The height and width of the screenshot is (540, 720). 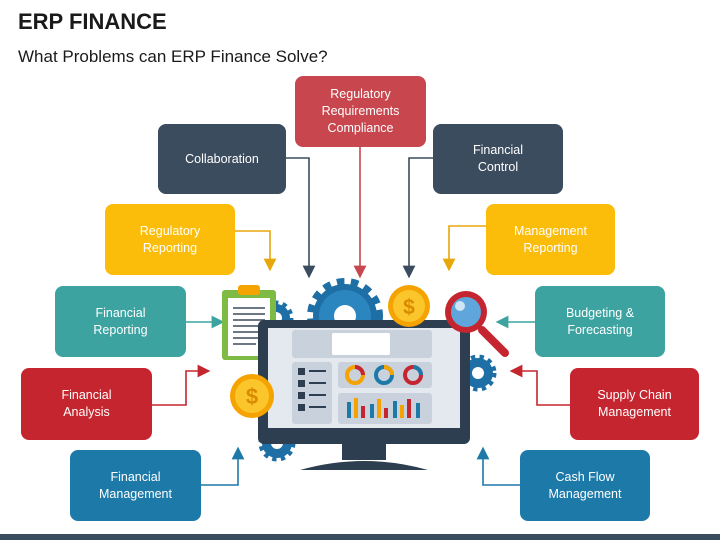 I want to click on box-regulatory-requirements: Regulatory Requirements Compliance, so click(x=360, y=111).